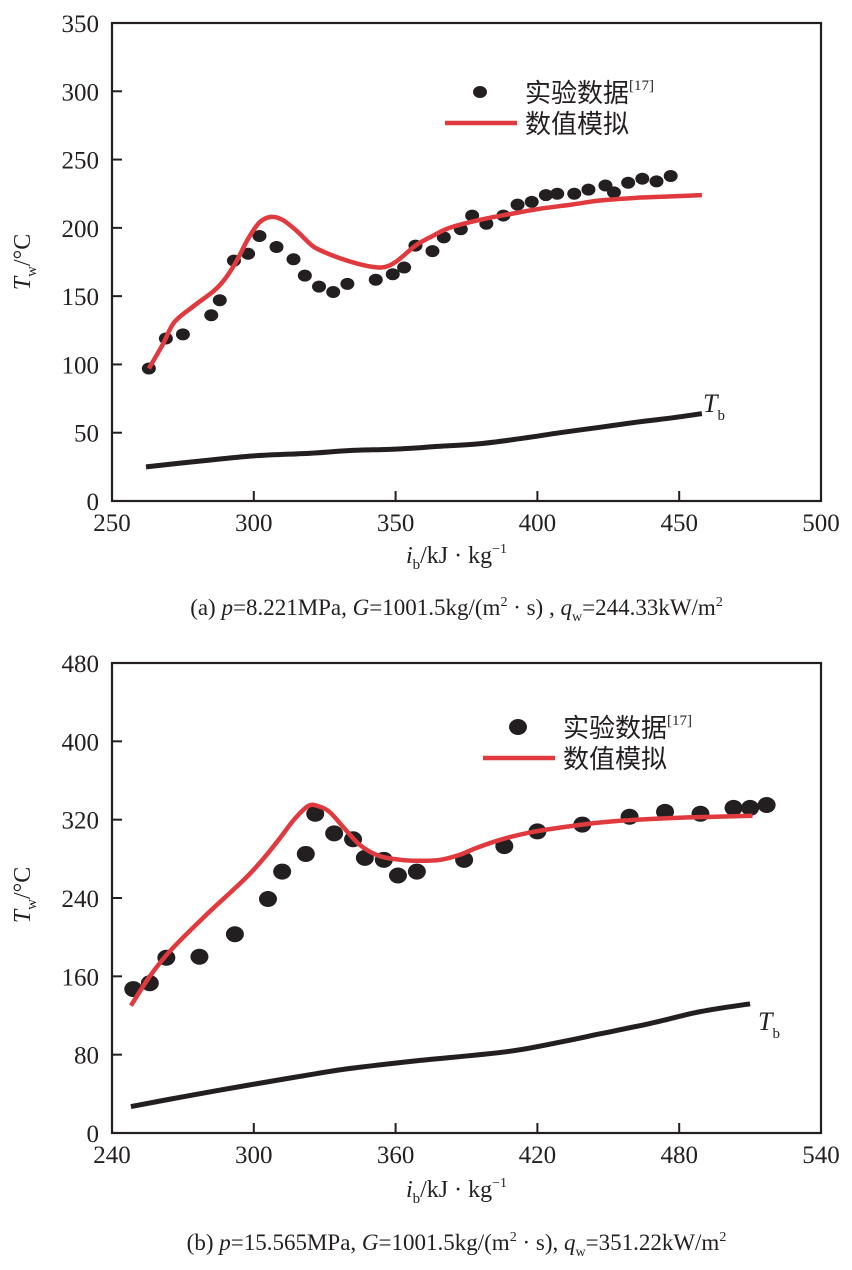 The image size is (852, 1270). What do you see at coordinates (81, 977) in the screenshot?
I see `y-tick-label: 160` at bounding box center [81, 977].